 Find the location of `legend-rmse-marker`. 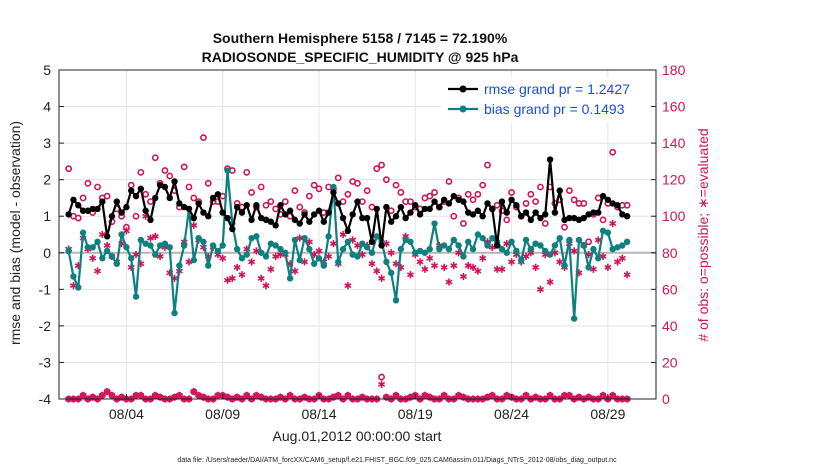

legend-rmse-marker is located at coordinates (463, 89).